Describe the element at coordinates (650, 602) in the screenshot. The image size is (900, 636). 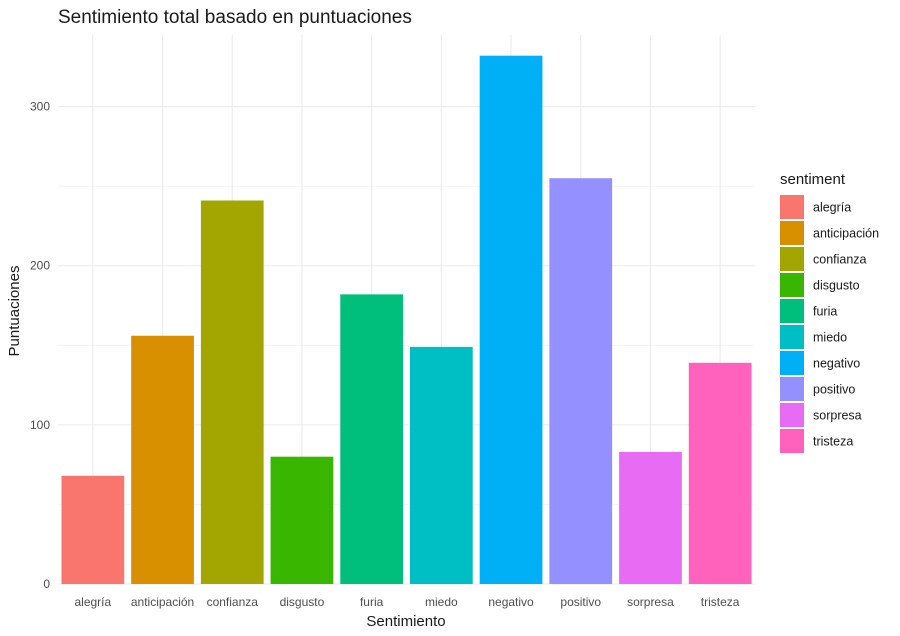
I see `x-tick-label: sorpresa` at that location.